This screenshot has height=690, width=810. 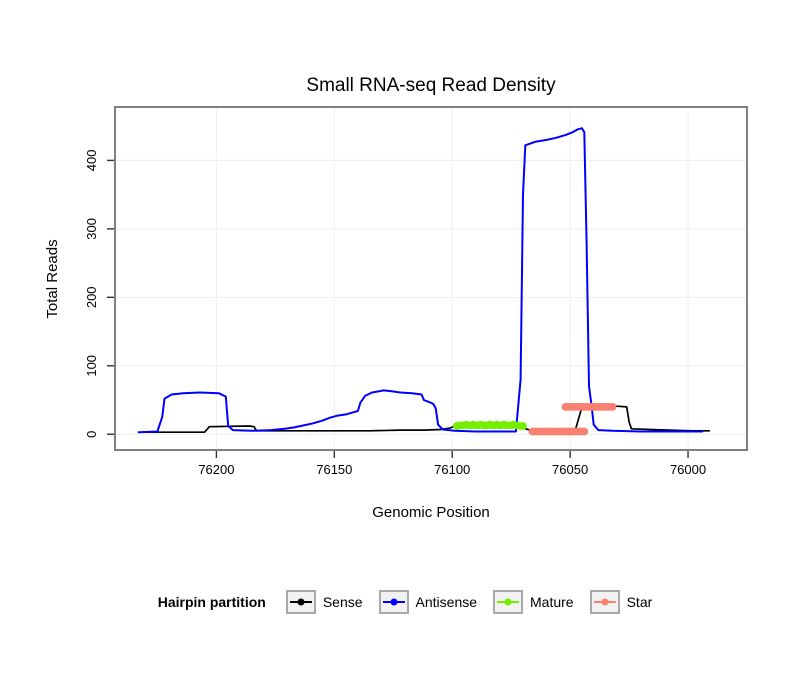 What do you see at coordinates (604, 602) in the screenshot?
I see `legend-key-star-icon` at bounding box center [604, 602].